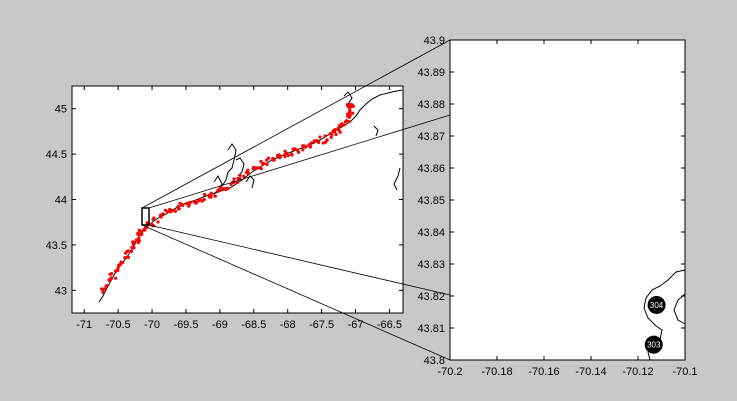 The image size is (737, 401). Describe the element at coordinates (637, 372) in the screenshot. I see `zoom-x-tick-label: -70.12` at that location.